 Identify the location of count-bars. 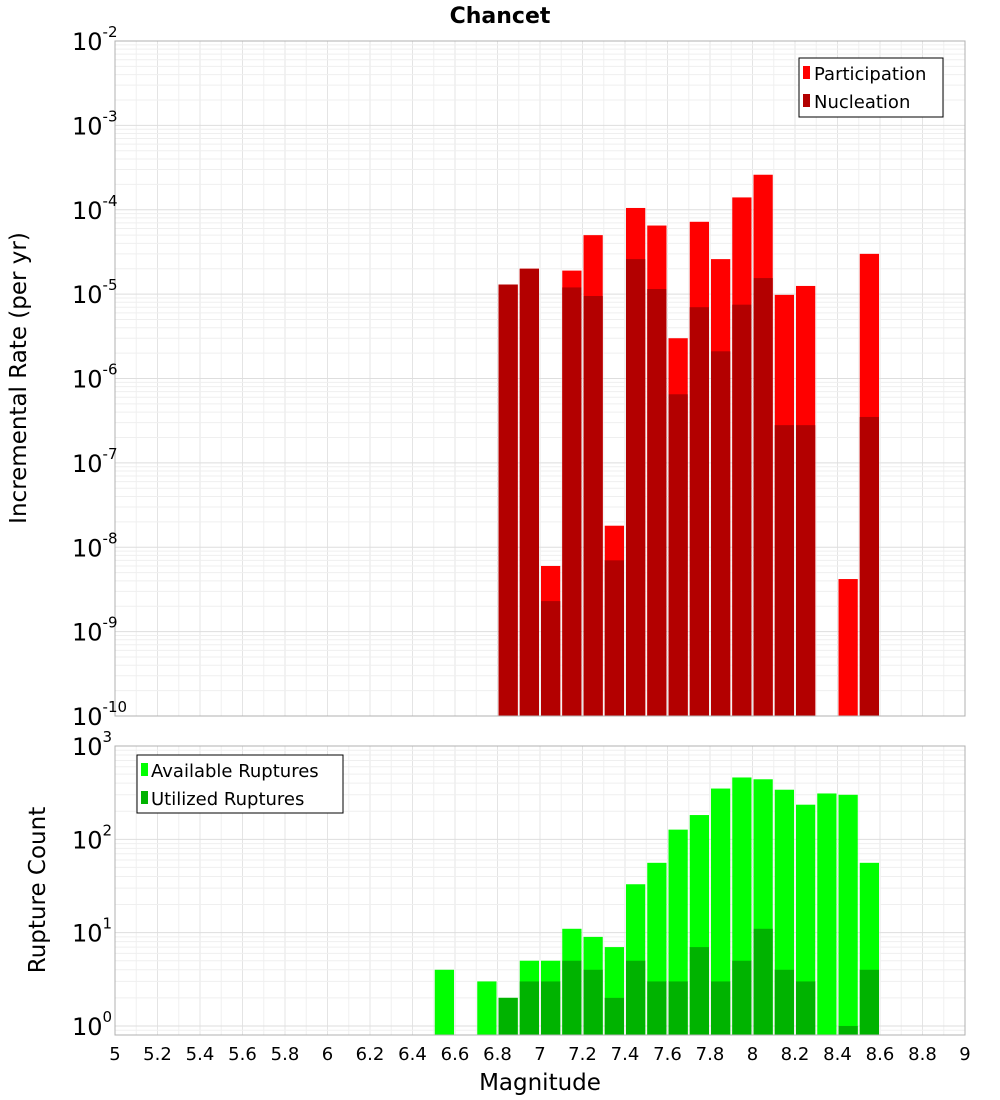
(656, 906).